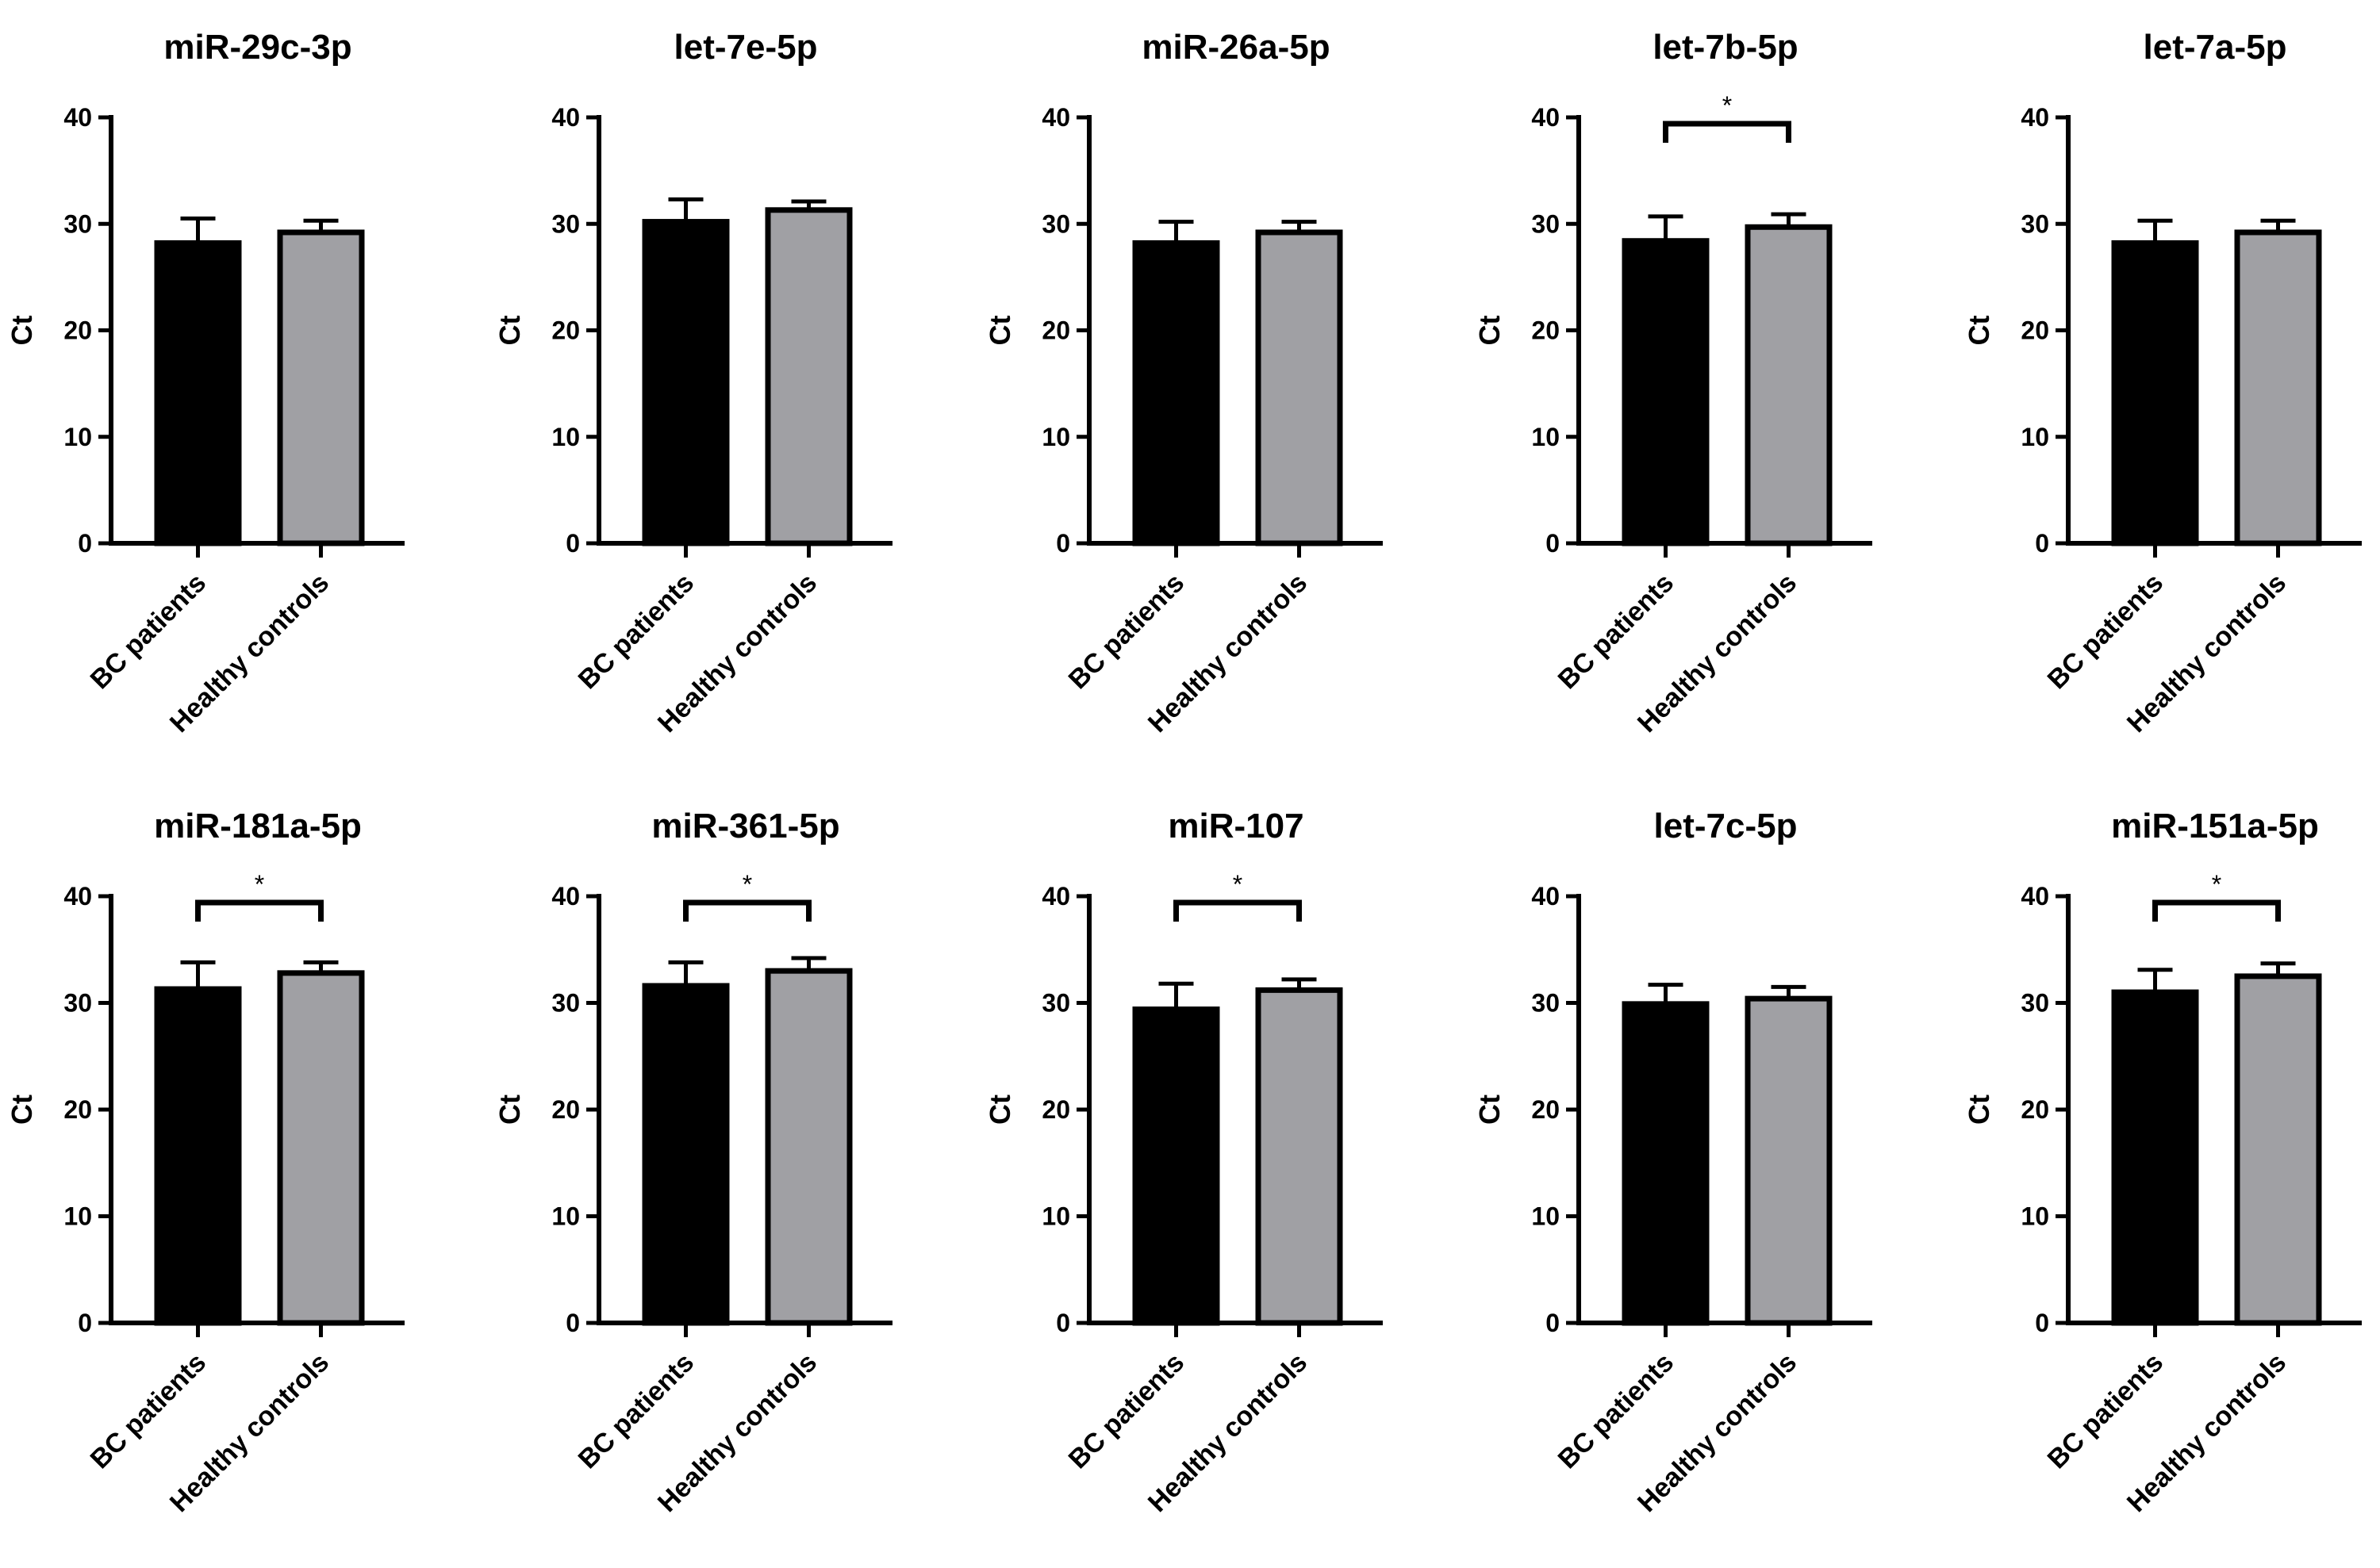 The height and width of the screenshot is (1568, 2380). What do you see at coordinates (745, 826) in the screenshot?
I see `chart-title: miR-361-5p` at bounding box center [745, 826].